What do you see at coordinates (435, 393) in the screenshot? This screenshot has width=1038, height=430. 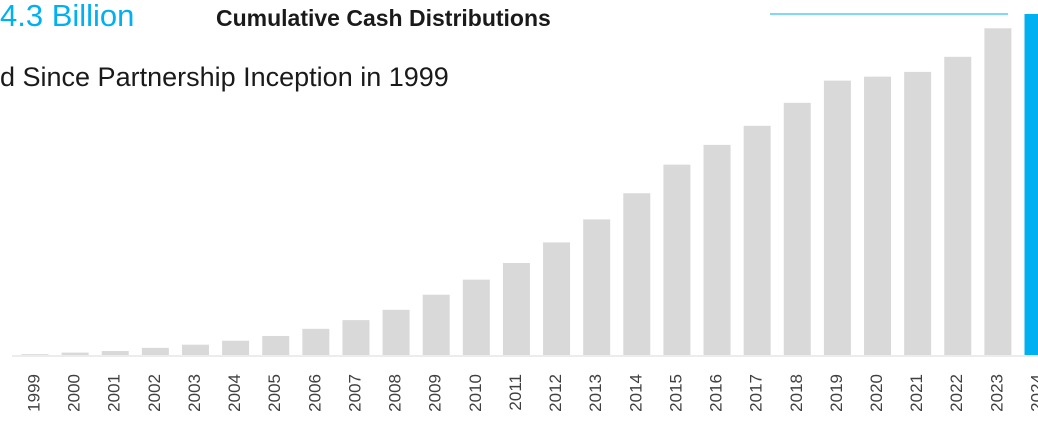 I see `x-tick-label: 2009` at bounding box center [435, 393].